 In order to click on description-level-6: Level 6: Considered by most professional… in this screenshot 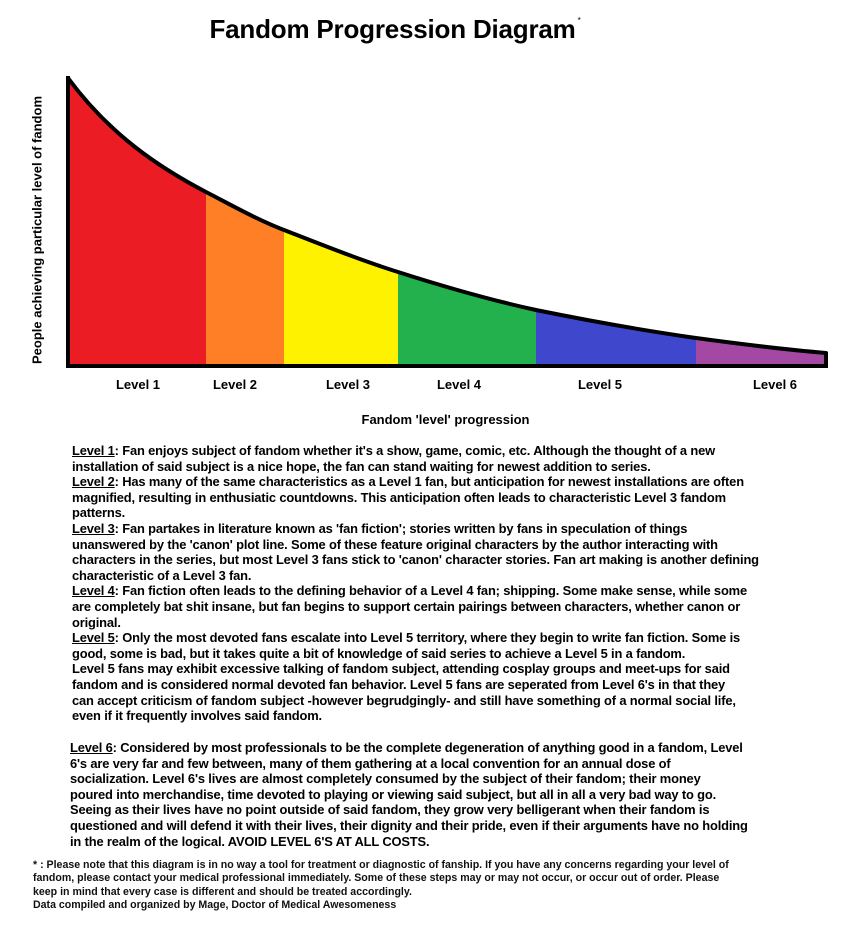, I will do `click(409, 794)`.